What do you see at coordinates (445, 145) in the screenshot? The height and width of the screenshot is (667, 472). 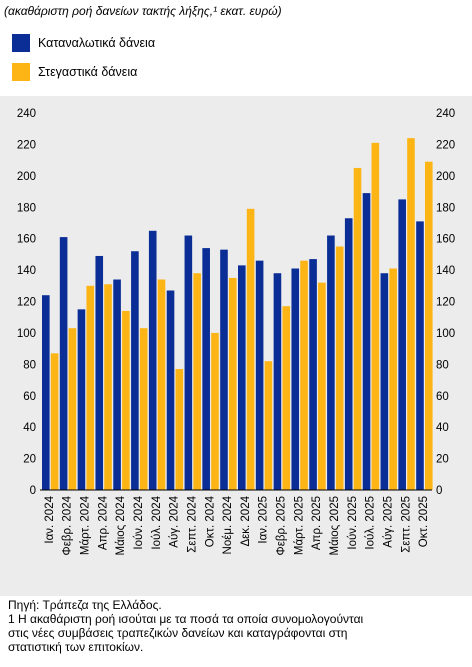 I see `y-tick-label-right: 220` at bounding box center [445, 145].